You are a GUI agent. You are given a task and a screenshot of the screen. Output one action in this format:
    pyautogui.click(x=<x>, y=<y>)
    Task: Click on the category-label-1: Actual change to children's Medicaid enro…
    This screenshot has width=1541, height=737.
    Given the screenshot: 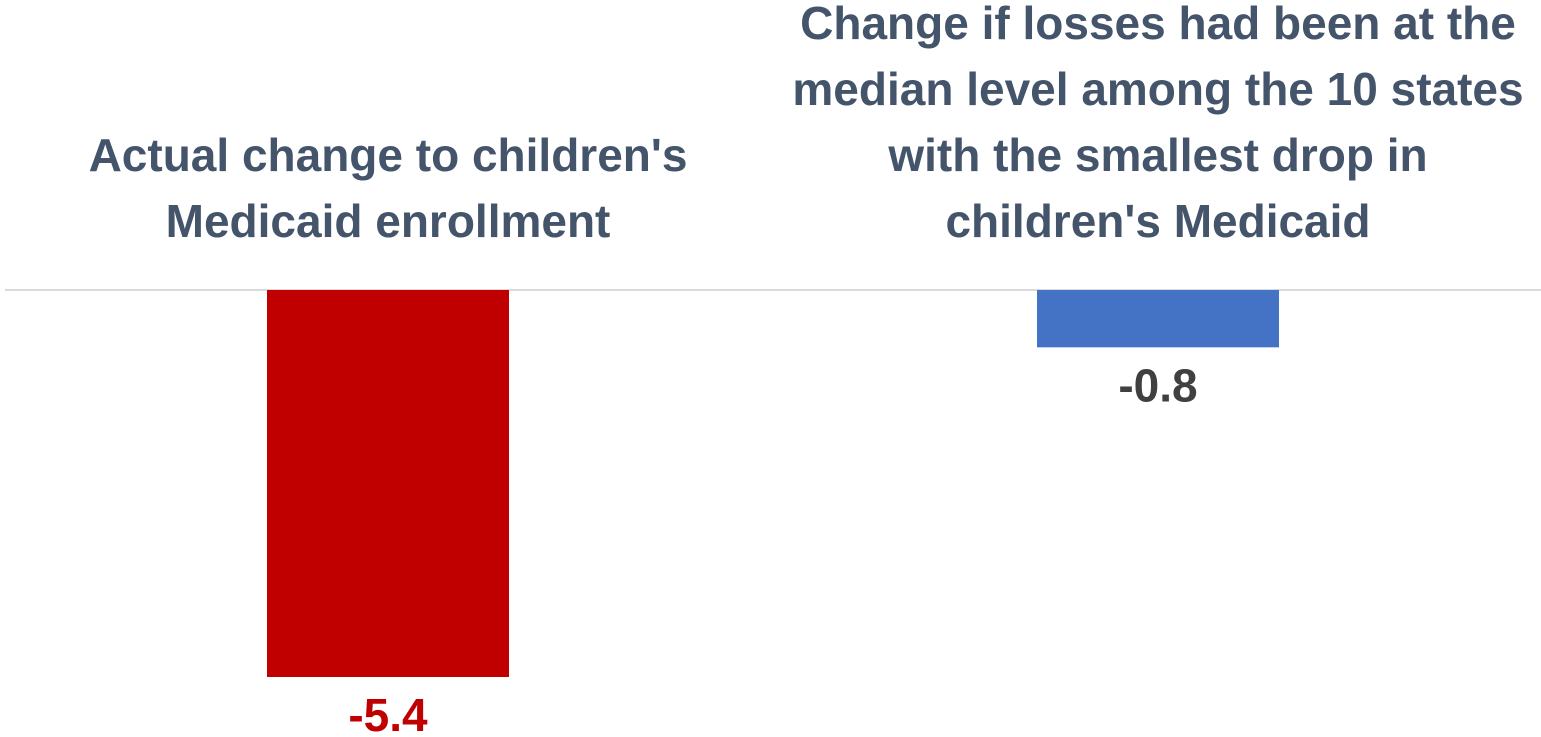 What is the action you would take?
    pyautogui.click(x=388, y=188)
    